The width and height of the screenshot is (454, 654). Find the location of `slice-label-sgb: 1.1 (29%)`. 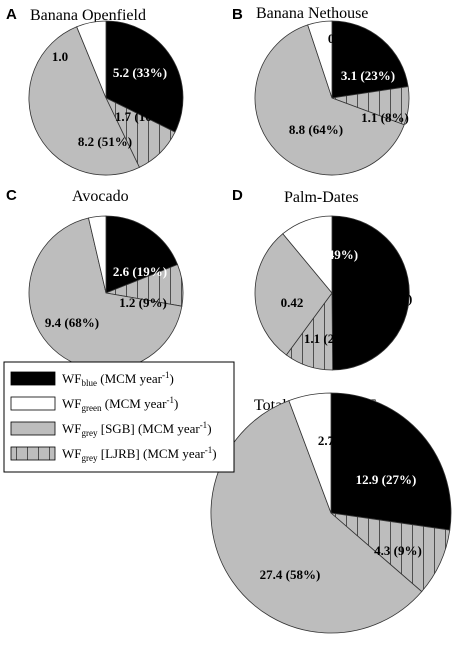

slice-label-sgb: 1.1 (29%) is located at coordinates (331, 338).